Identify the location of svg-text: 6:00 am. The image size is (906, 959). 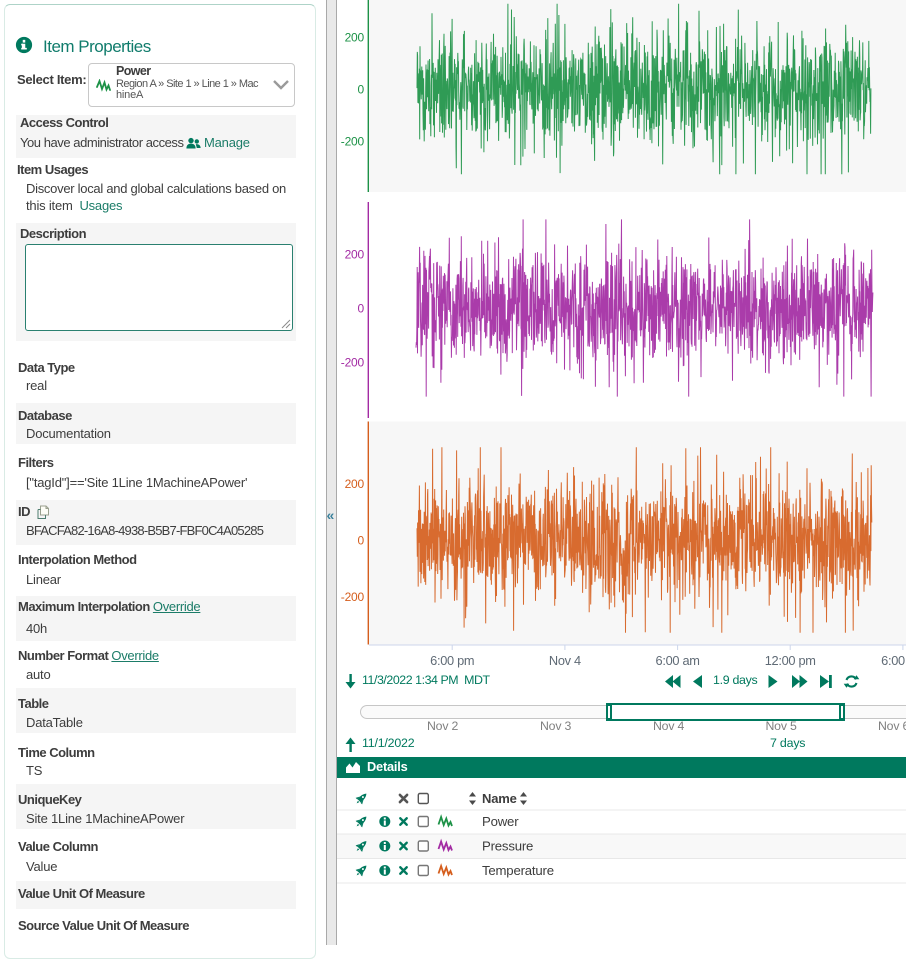
(678, 660).